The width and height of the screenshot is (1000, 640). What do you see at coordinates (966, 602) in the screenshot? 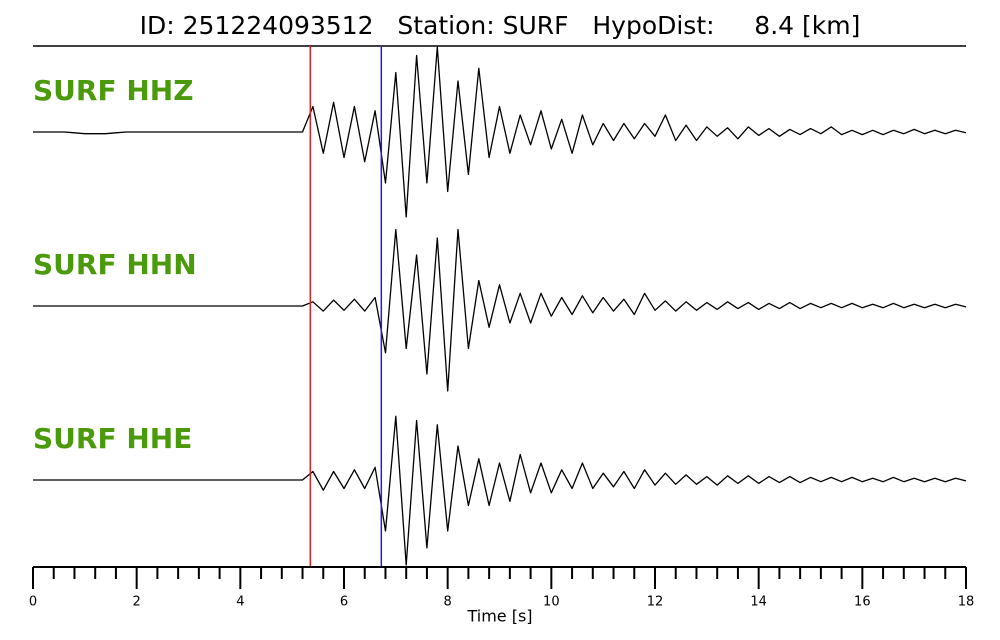
I see `x-tick-label: 18` at bounding box center [966, 602].